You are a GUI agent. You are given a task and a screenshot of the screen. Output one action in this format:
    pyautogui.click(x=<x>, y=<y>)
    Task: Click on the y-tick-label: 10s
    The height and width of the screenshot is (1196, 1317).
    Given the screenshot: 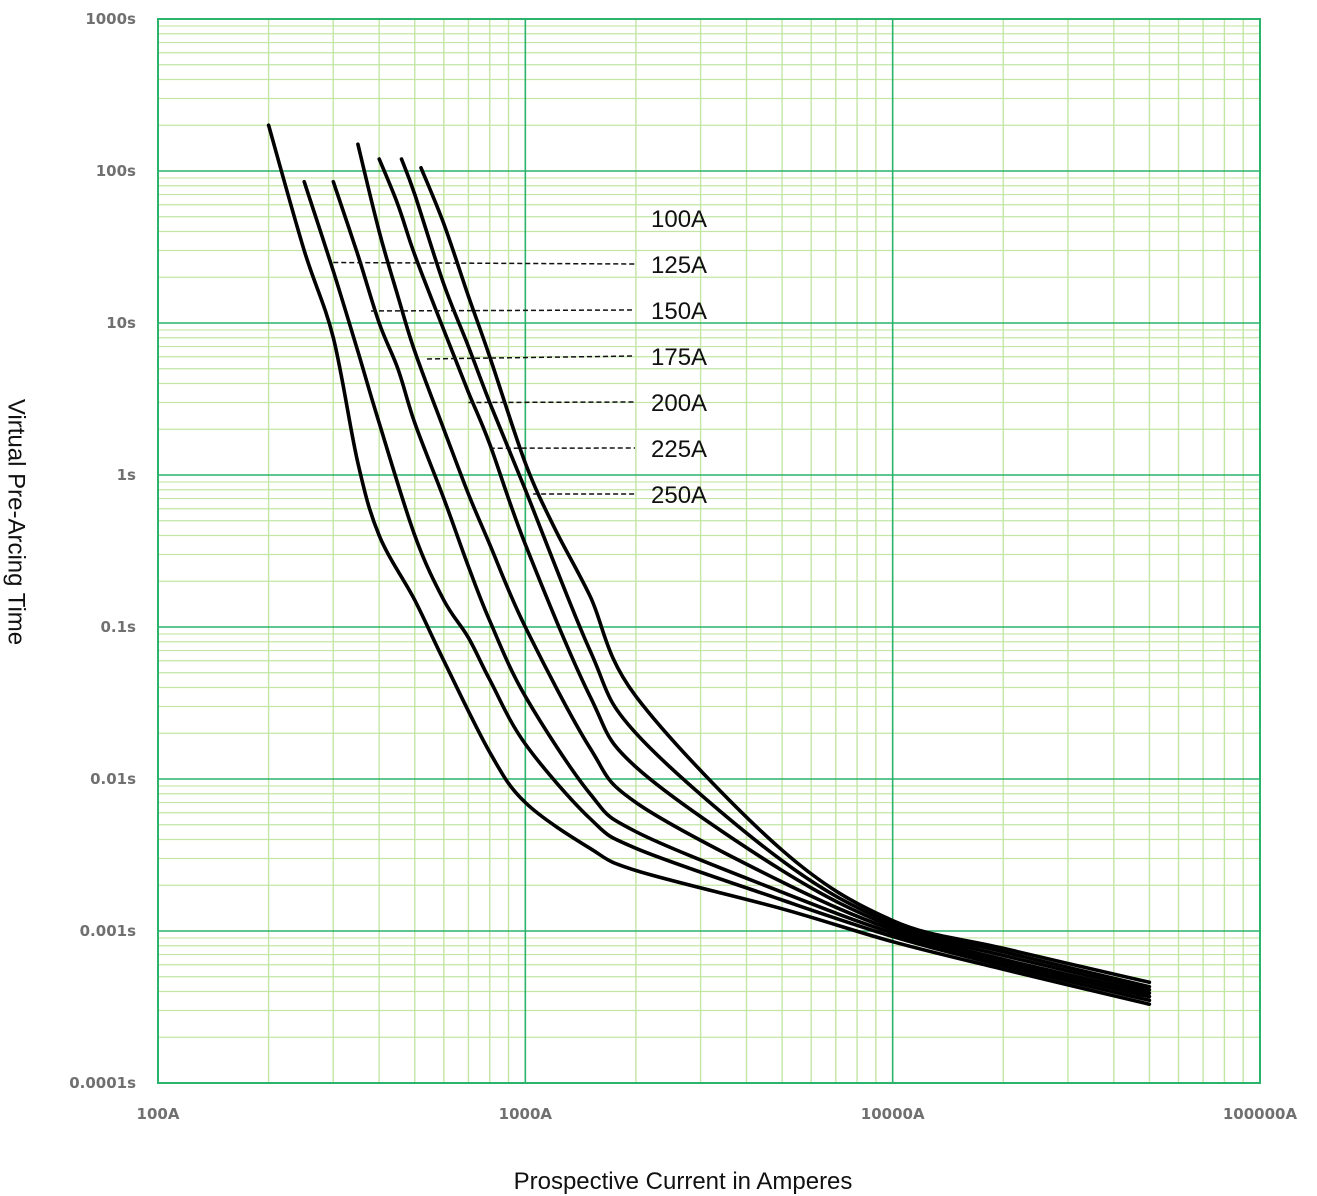 What is the action you would take?
    pyautogui.click(x=121, y=323)
    